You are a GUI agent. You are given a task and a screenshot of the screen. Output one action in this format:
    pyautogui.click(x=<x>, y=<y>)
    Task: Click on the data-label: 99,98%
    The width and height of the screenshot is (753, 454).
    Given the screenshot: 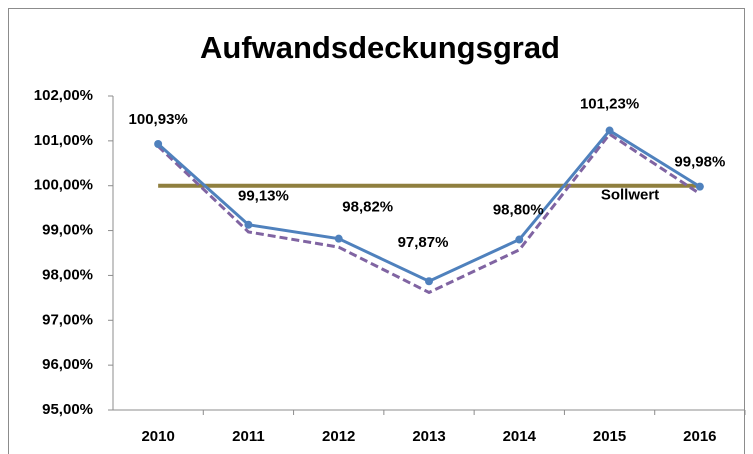 What is the action you would take?
    pyautogui.click(x=699, y=162)
    